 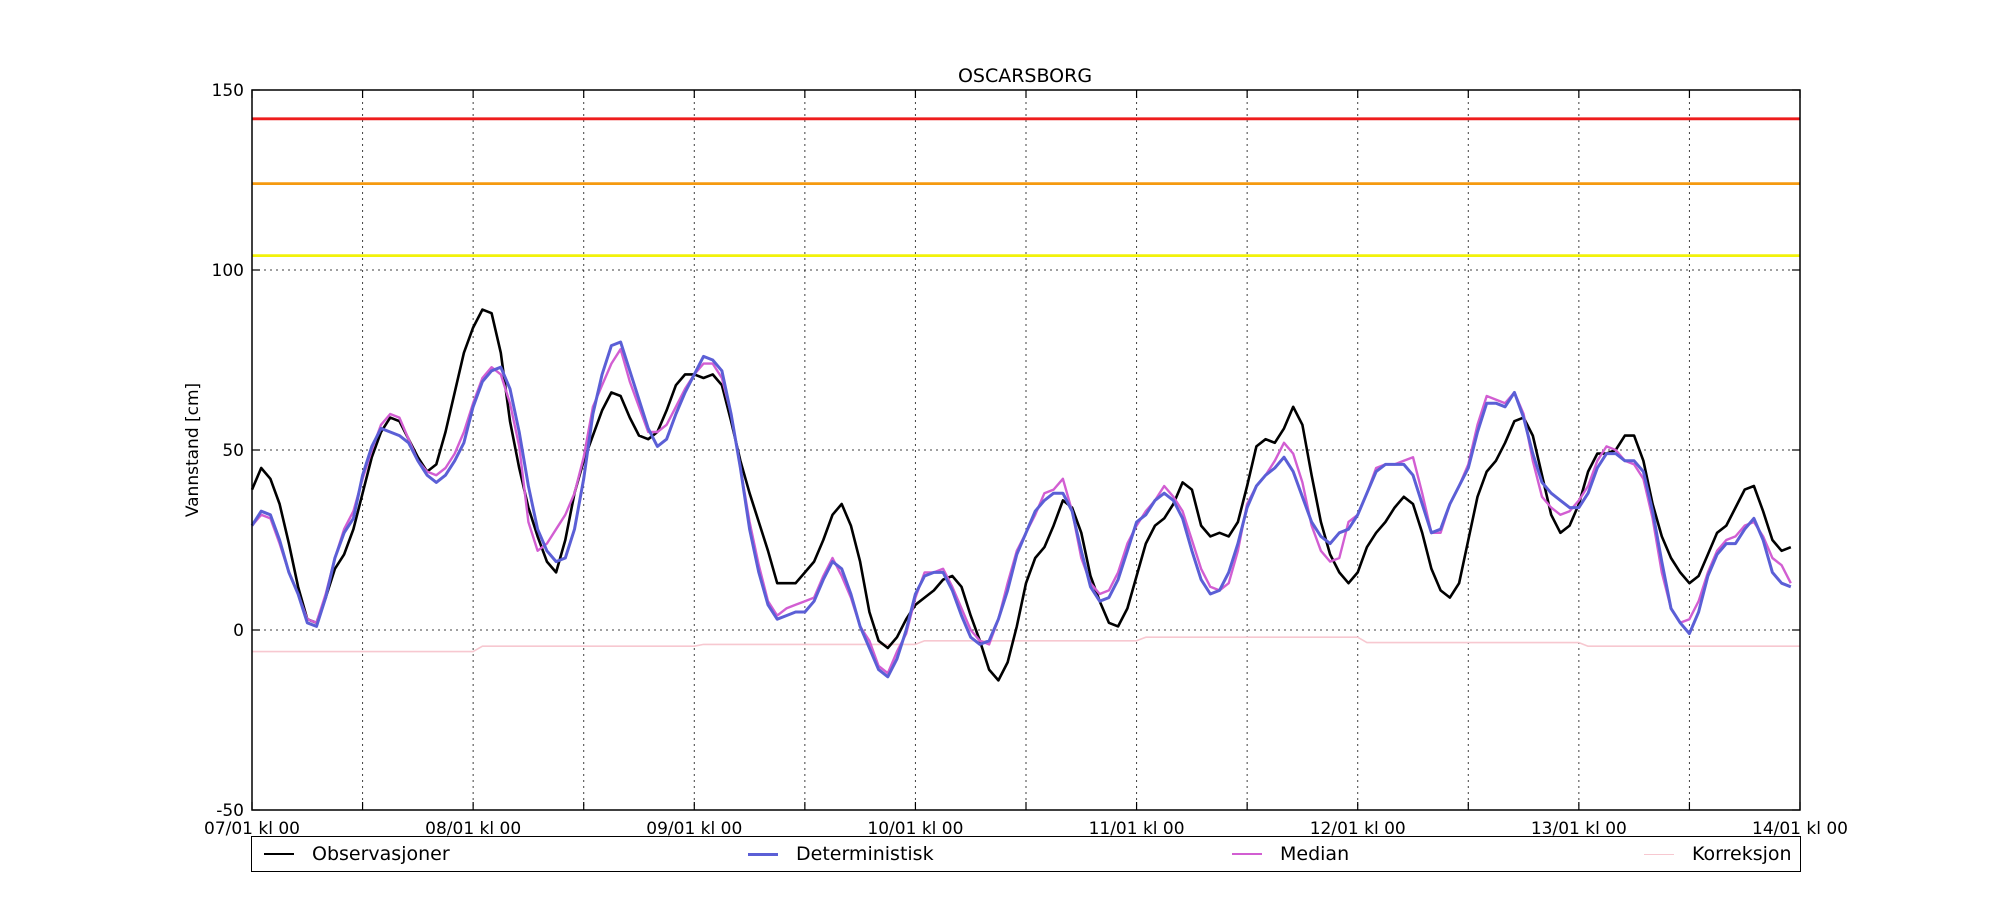 I want to click on x-tick-label: 09/01 kl 00, so click(x=694, y=829).